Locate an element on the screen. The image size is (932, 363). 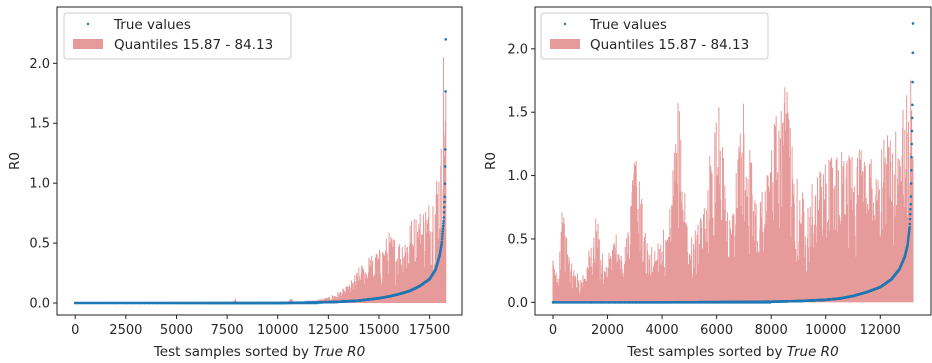
y-tick-label-right: 0.0 is located at coordinates (517, 303).